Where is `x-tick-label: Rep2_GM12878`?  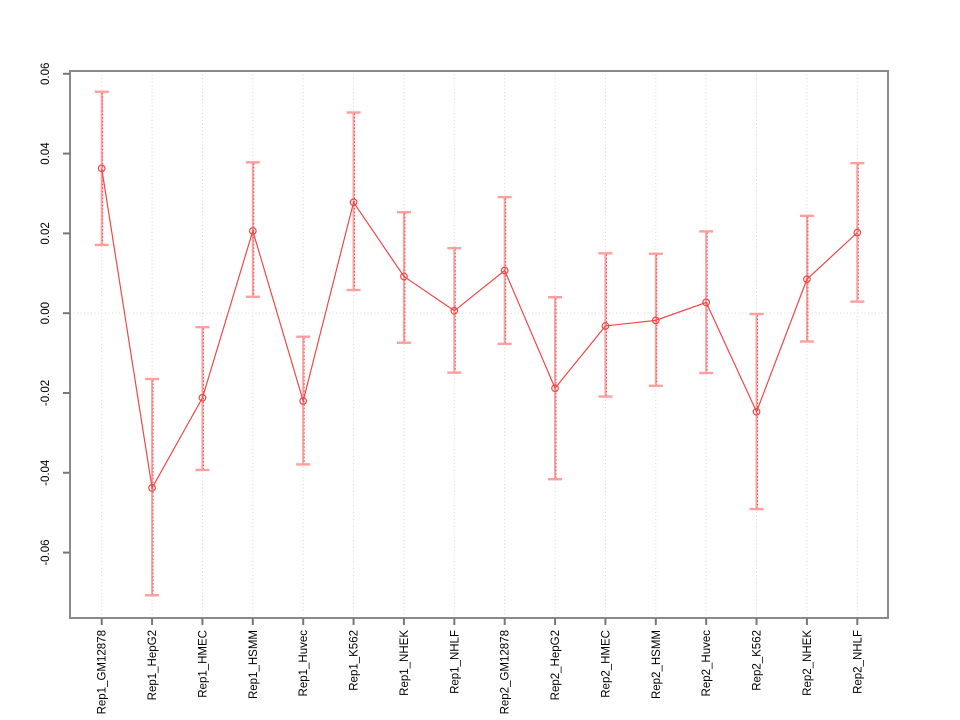 x-tick-label: Rep2_GM12878 is located at coordinates (506, 672).